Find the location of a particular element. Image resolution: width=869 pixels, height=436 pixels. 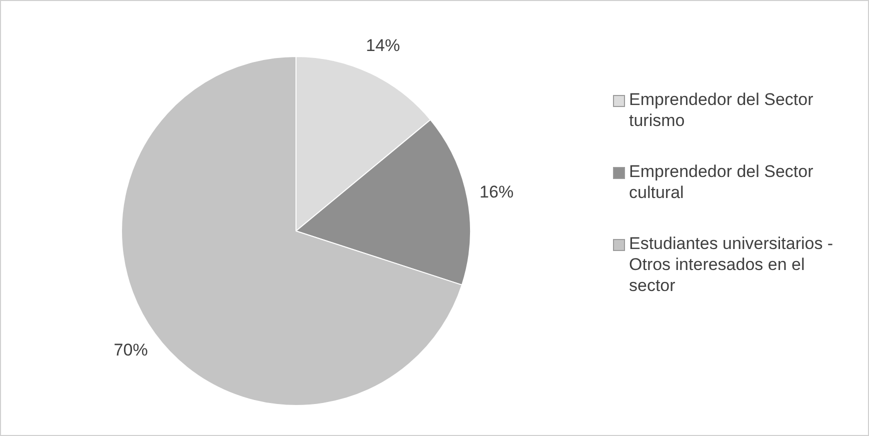

legend-label: Estudiantes universitarios - Otros interesados en el sector is located at coordinates (731, 264).